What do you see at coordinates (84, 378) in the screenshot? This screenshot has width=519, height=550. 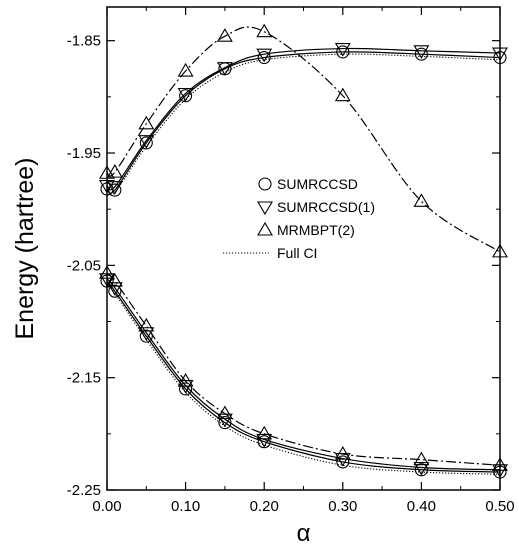 I see `y-tick-label: -2.15` at bounding box center [84, 378].